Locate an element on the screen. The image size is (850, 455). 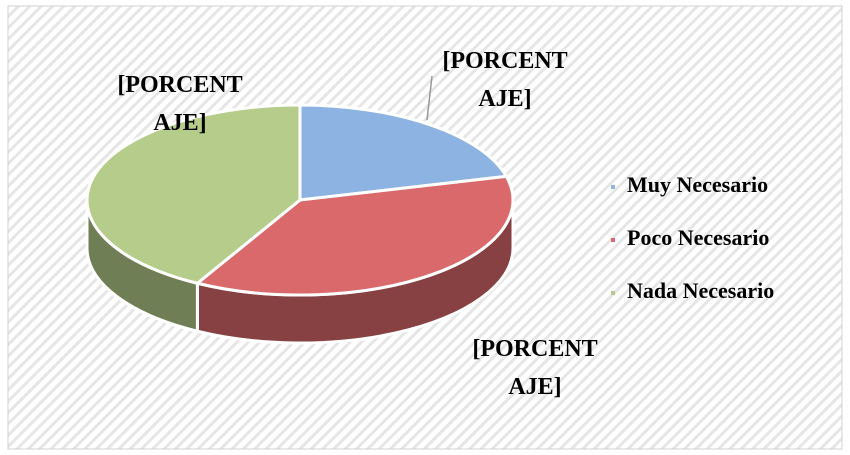
legend-label: Nada Necesario is located at coordinates (700, 290).